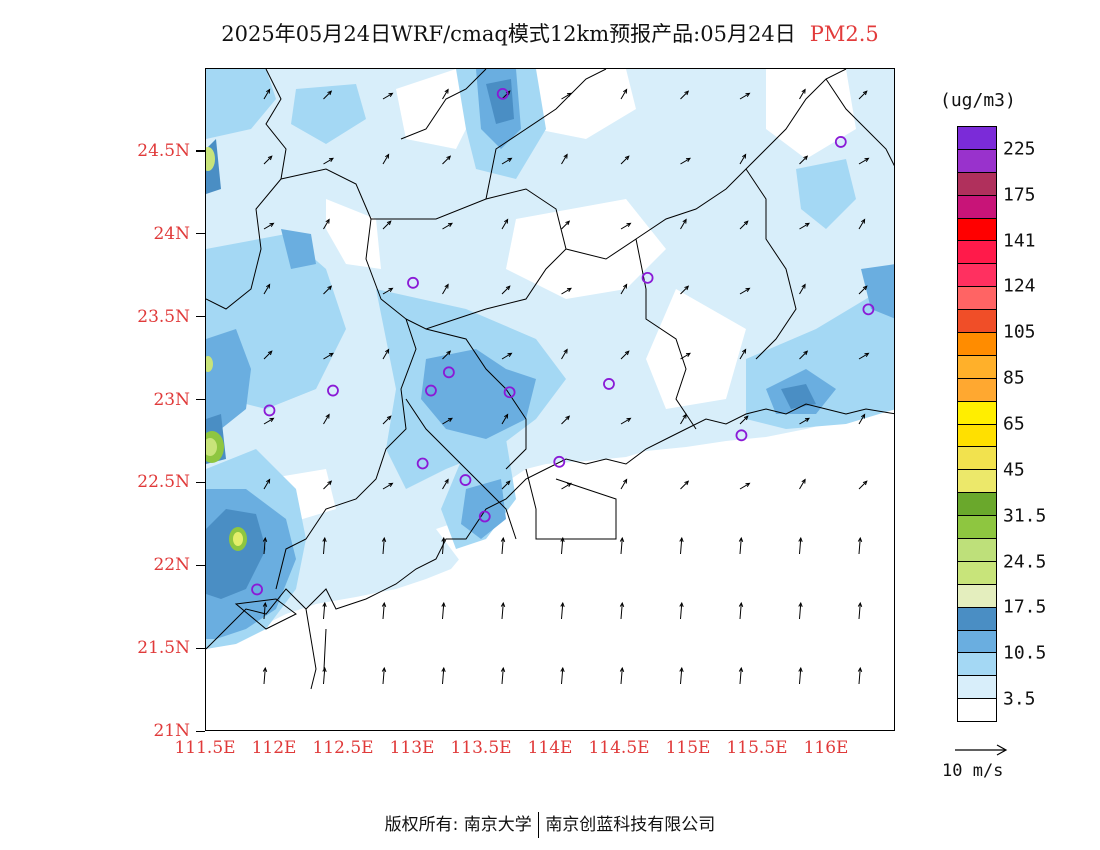 Image resolution: width=1100 pixels, height=850 pixels. I want to click on colorbar-label: 175, so click(1019, 195).